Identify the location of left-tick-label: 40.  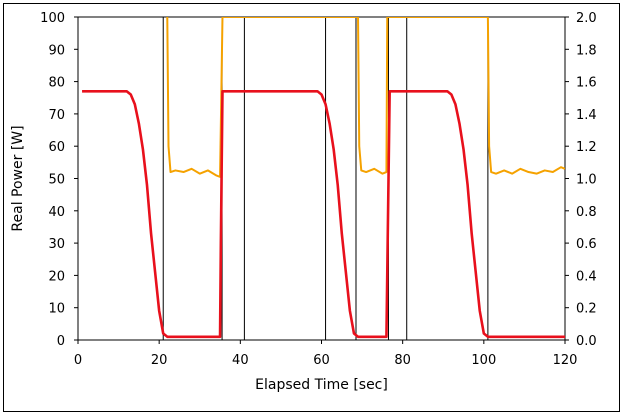
(56, 212).